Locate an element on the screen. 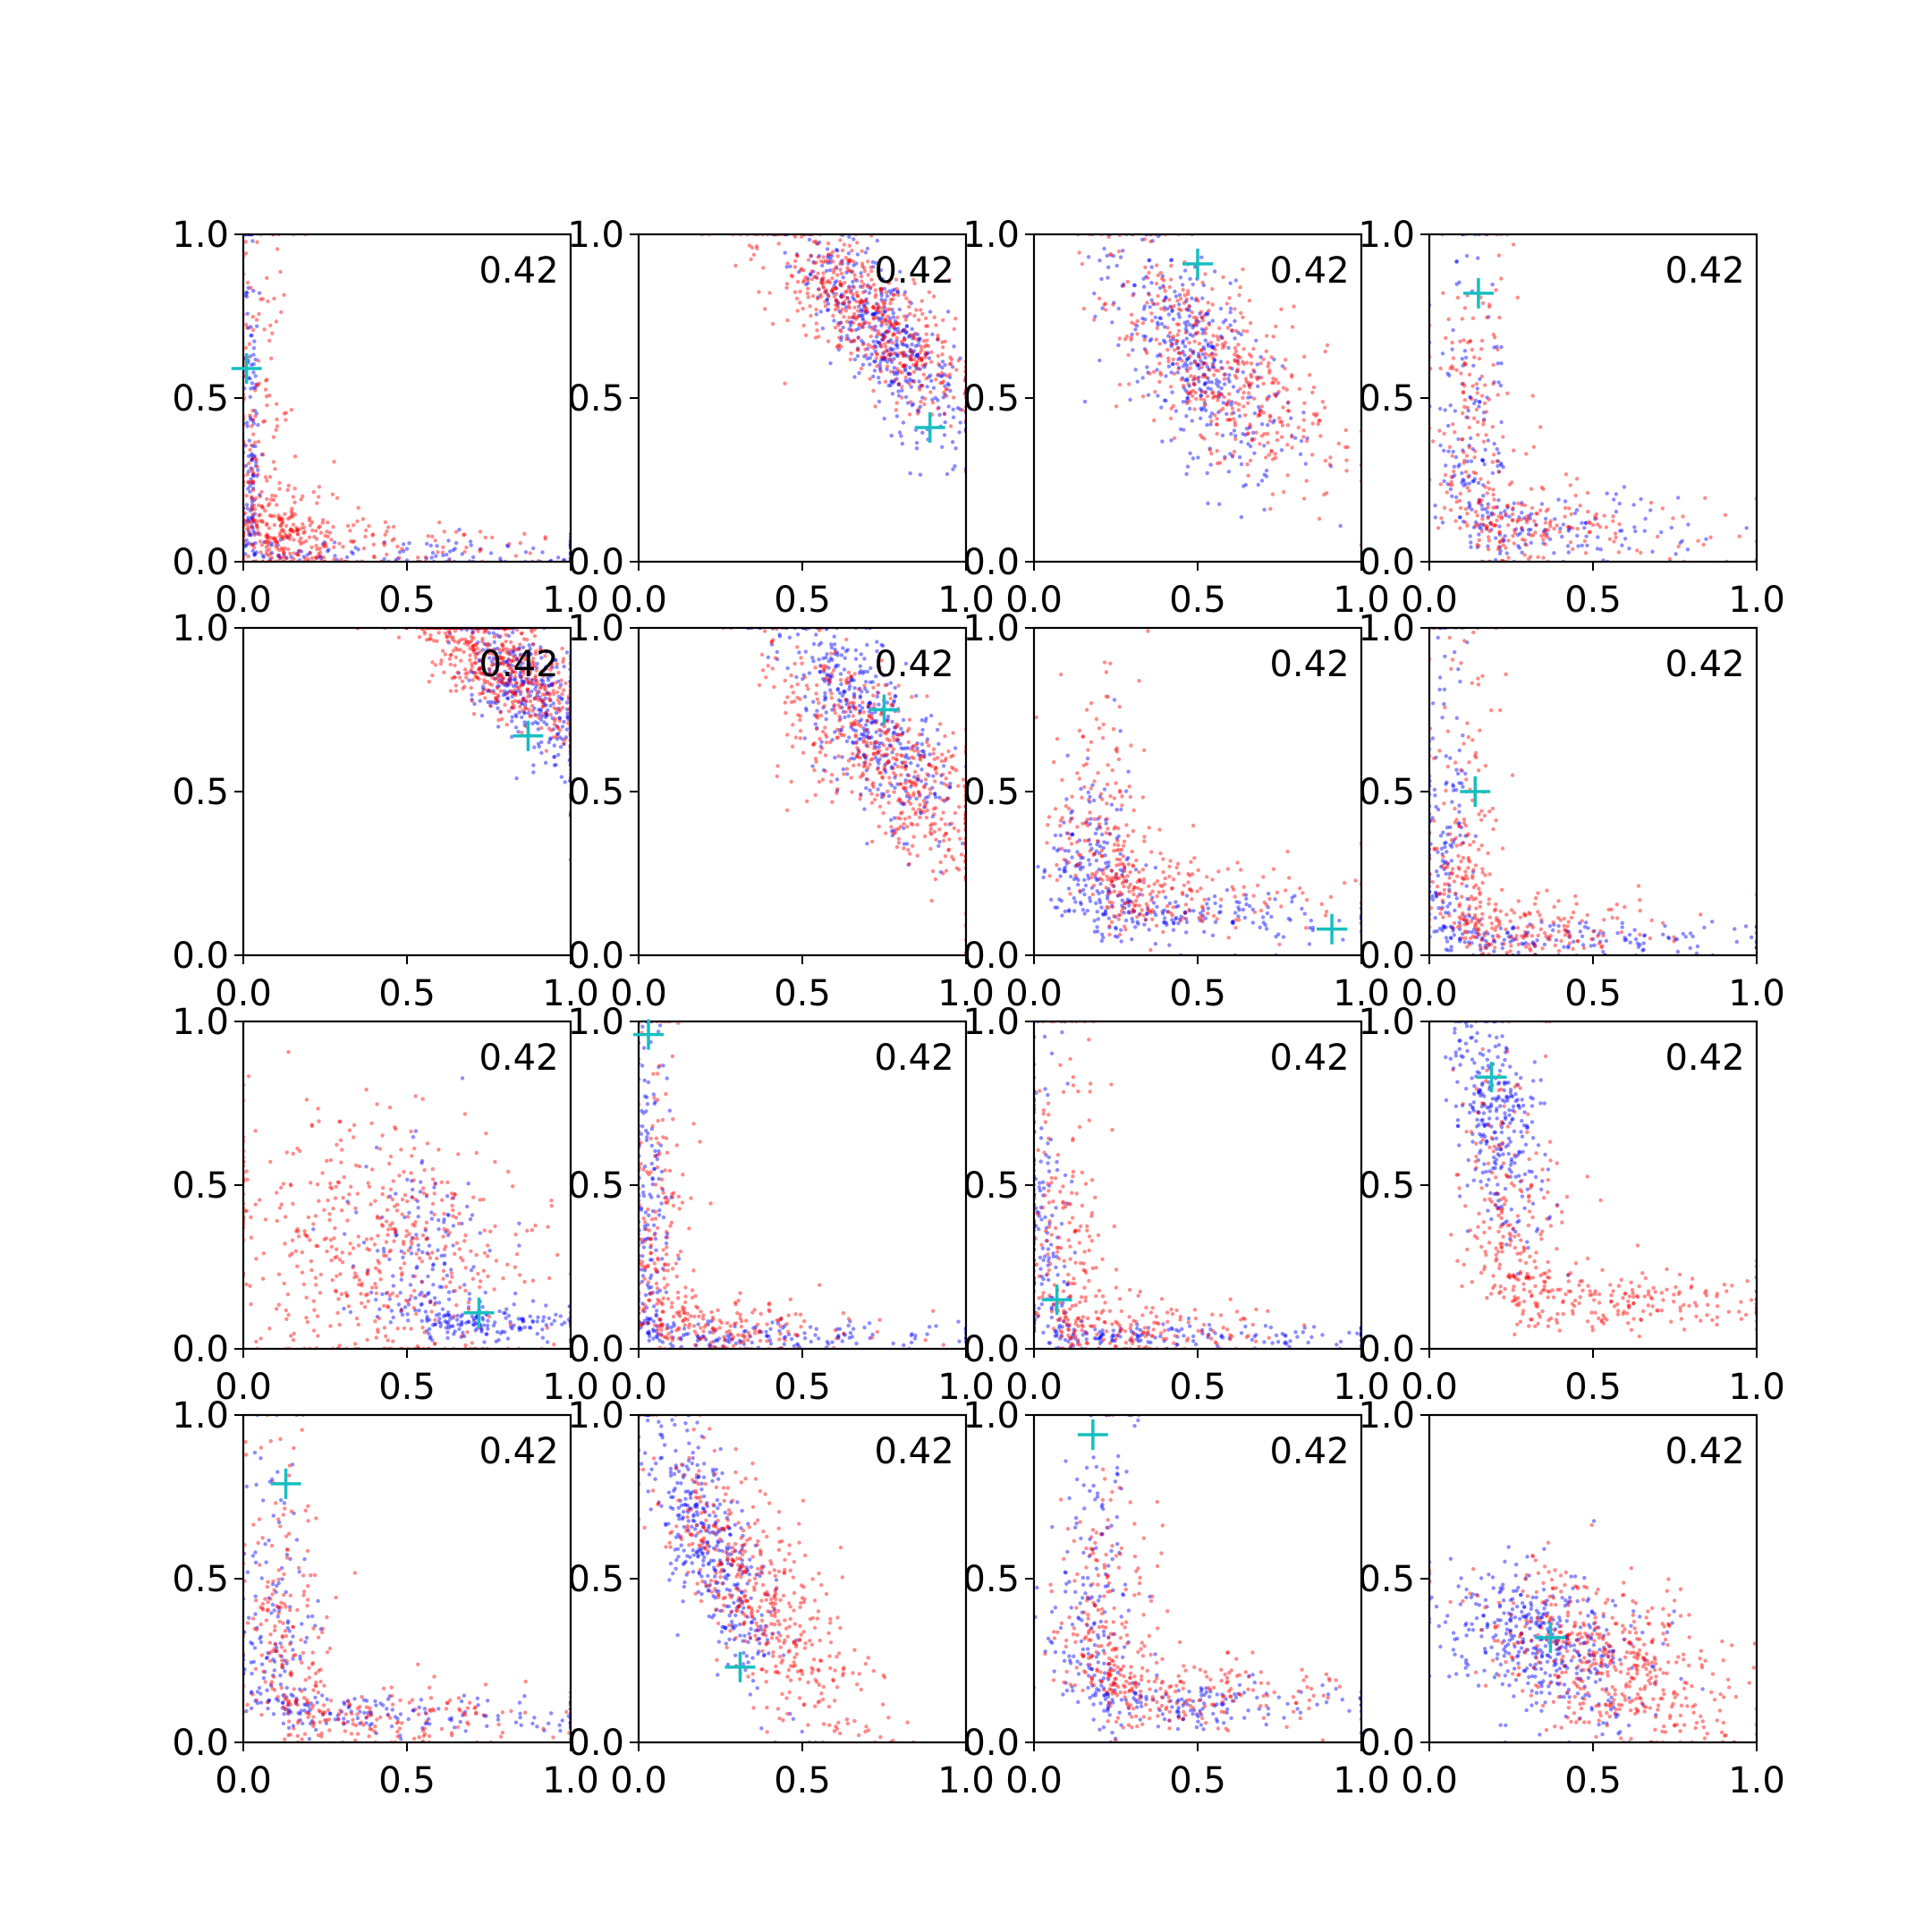 The image size is (1932, 1932). plus-marker is located at coordinates (528, 735).